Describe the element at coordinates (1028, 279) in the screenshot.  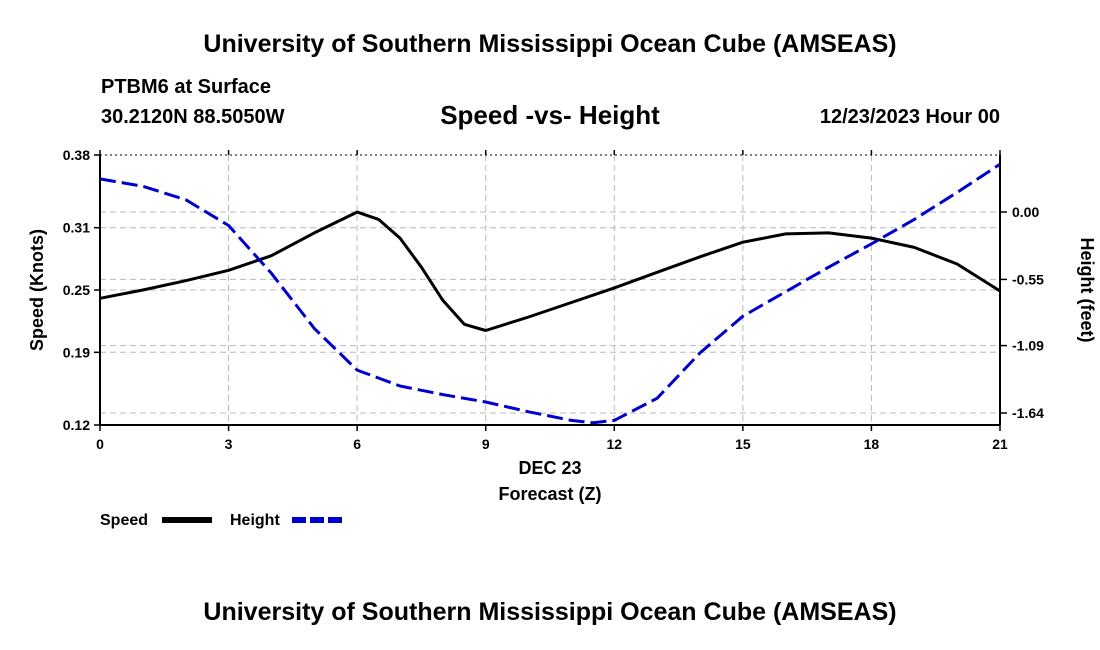
I see `y-right-tick-label: -0.55` at that location.